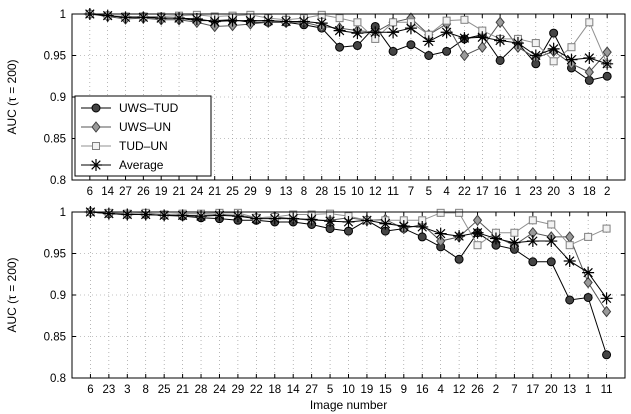 The height and width of the screenshot is (414, 631). What do you see at coordinates (348, 390) in the screenshot?
I see `x-tick-label: 10` at bounding box center [348, 390].